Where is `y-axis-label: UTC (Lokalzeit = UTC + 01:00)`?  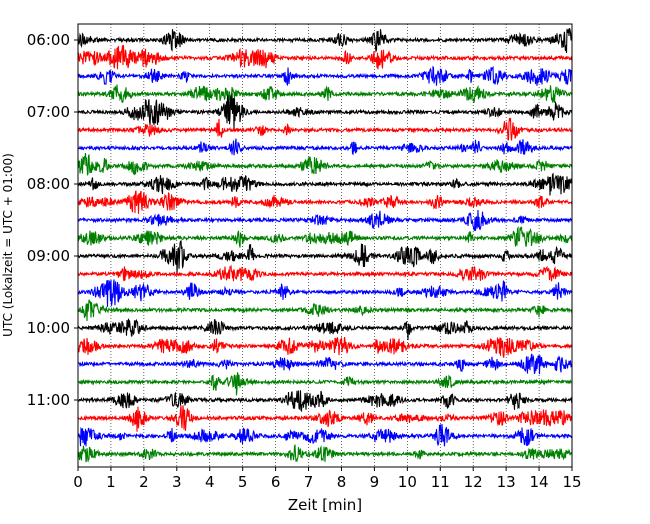 y-axis-label: UTC (Lokalzeit = UTC + 01:00) is located at coordinates (8, 245).